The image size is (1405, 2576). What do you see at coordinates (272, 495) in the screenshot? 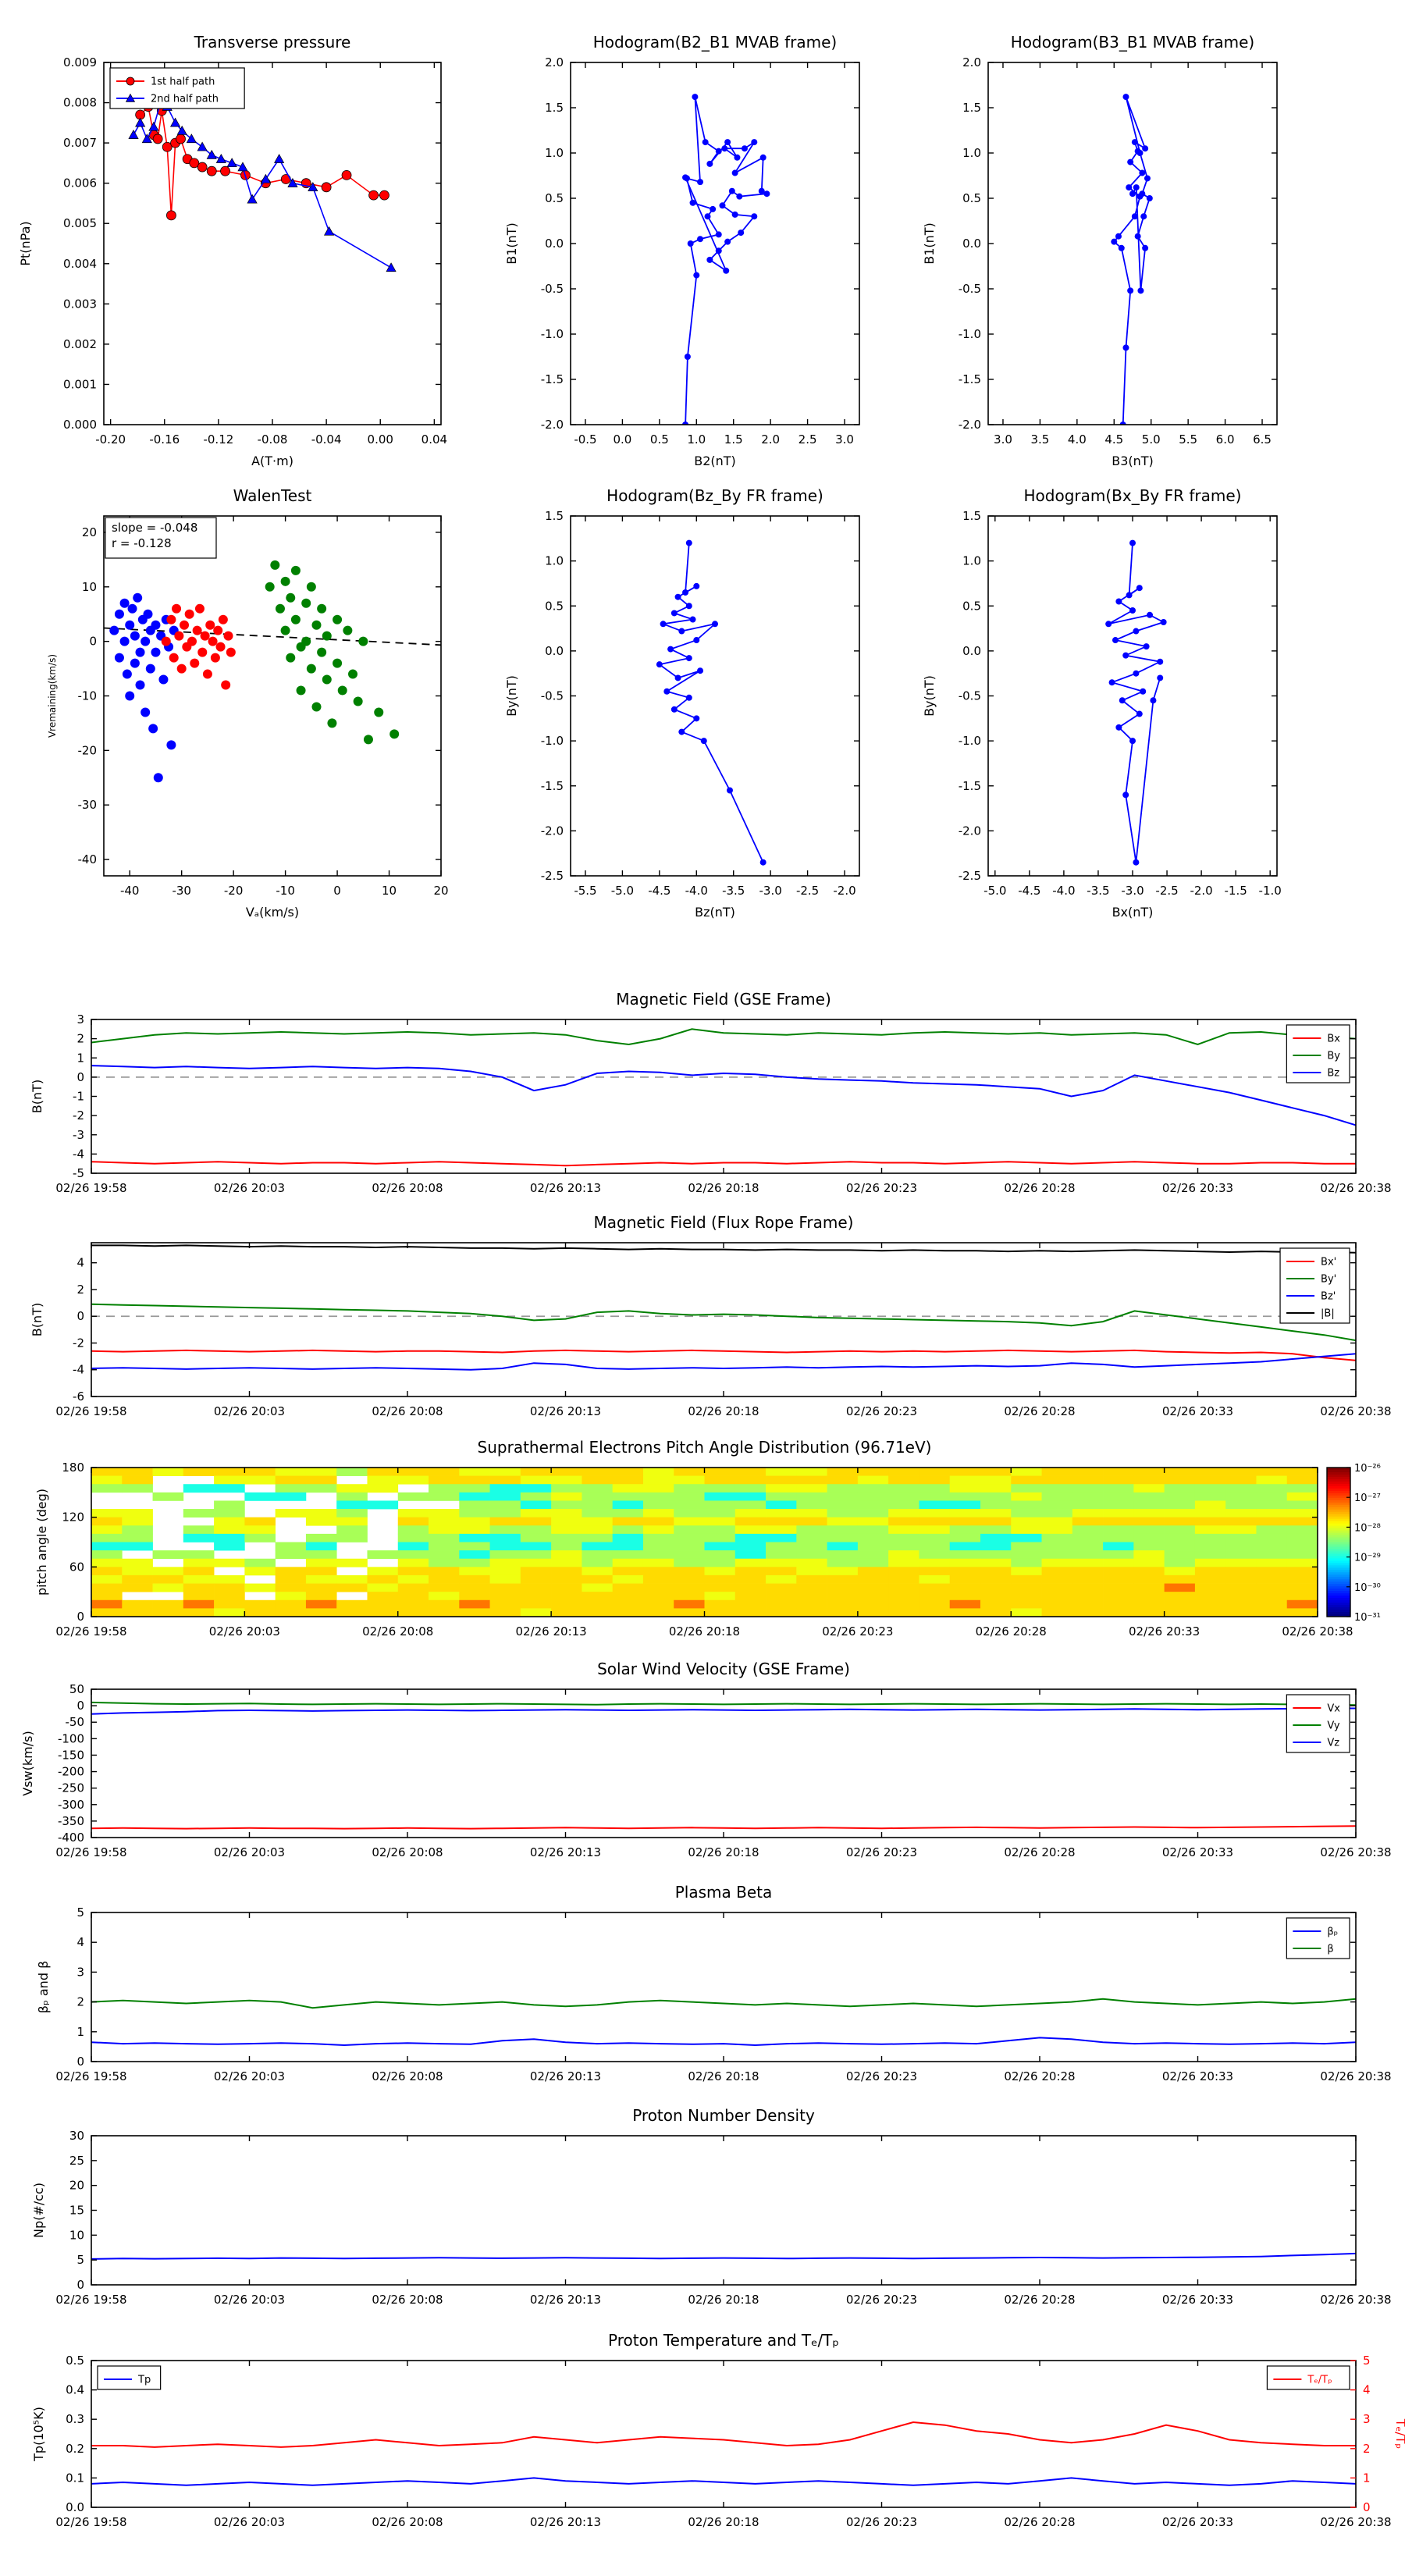
I see `title-walen-test: WalenTest` at bounding box center [272, 495].